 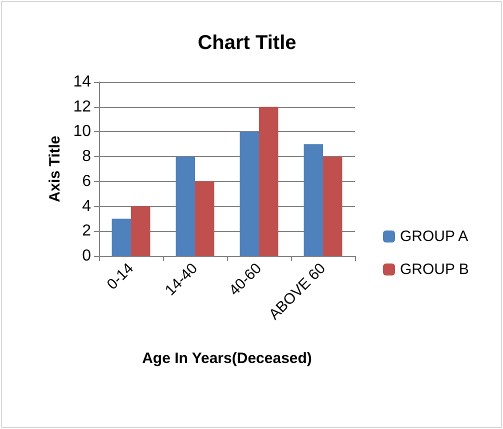 I want to click on y-tick-label: 2, so click(x=87, y=231).